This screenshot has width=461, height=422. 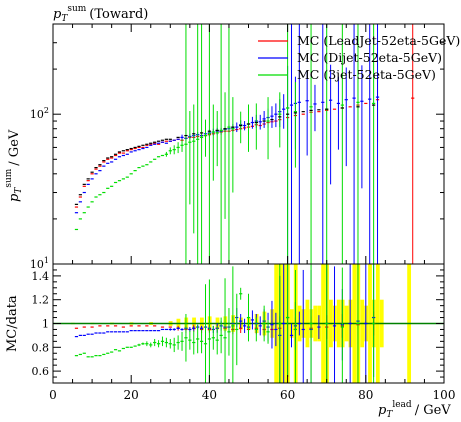 What do you see at coordinates (41, 300) in the screenshot?
I see `ratio-y-tick-label: 1.2` at bounding box center [41, 300].